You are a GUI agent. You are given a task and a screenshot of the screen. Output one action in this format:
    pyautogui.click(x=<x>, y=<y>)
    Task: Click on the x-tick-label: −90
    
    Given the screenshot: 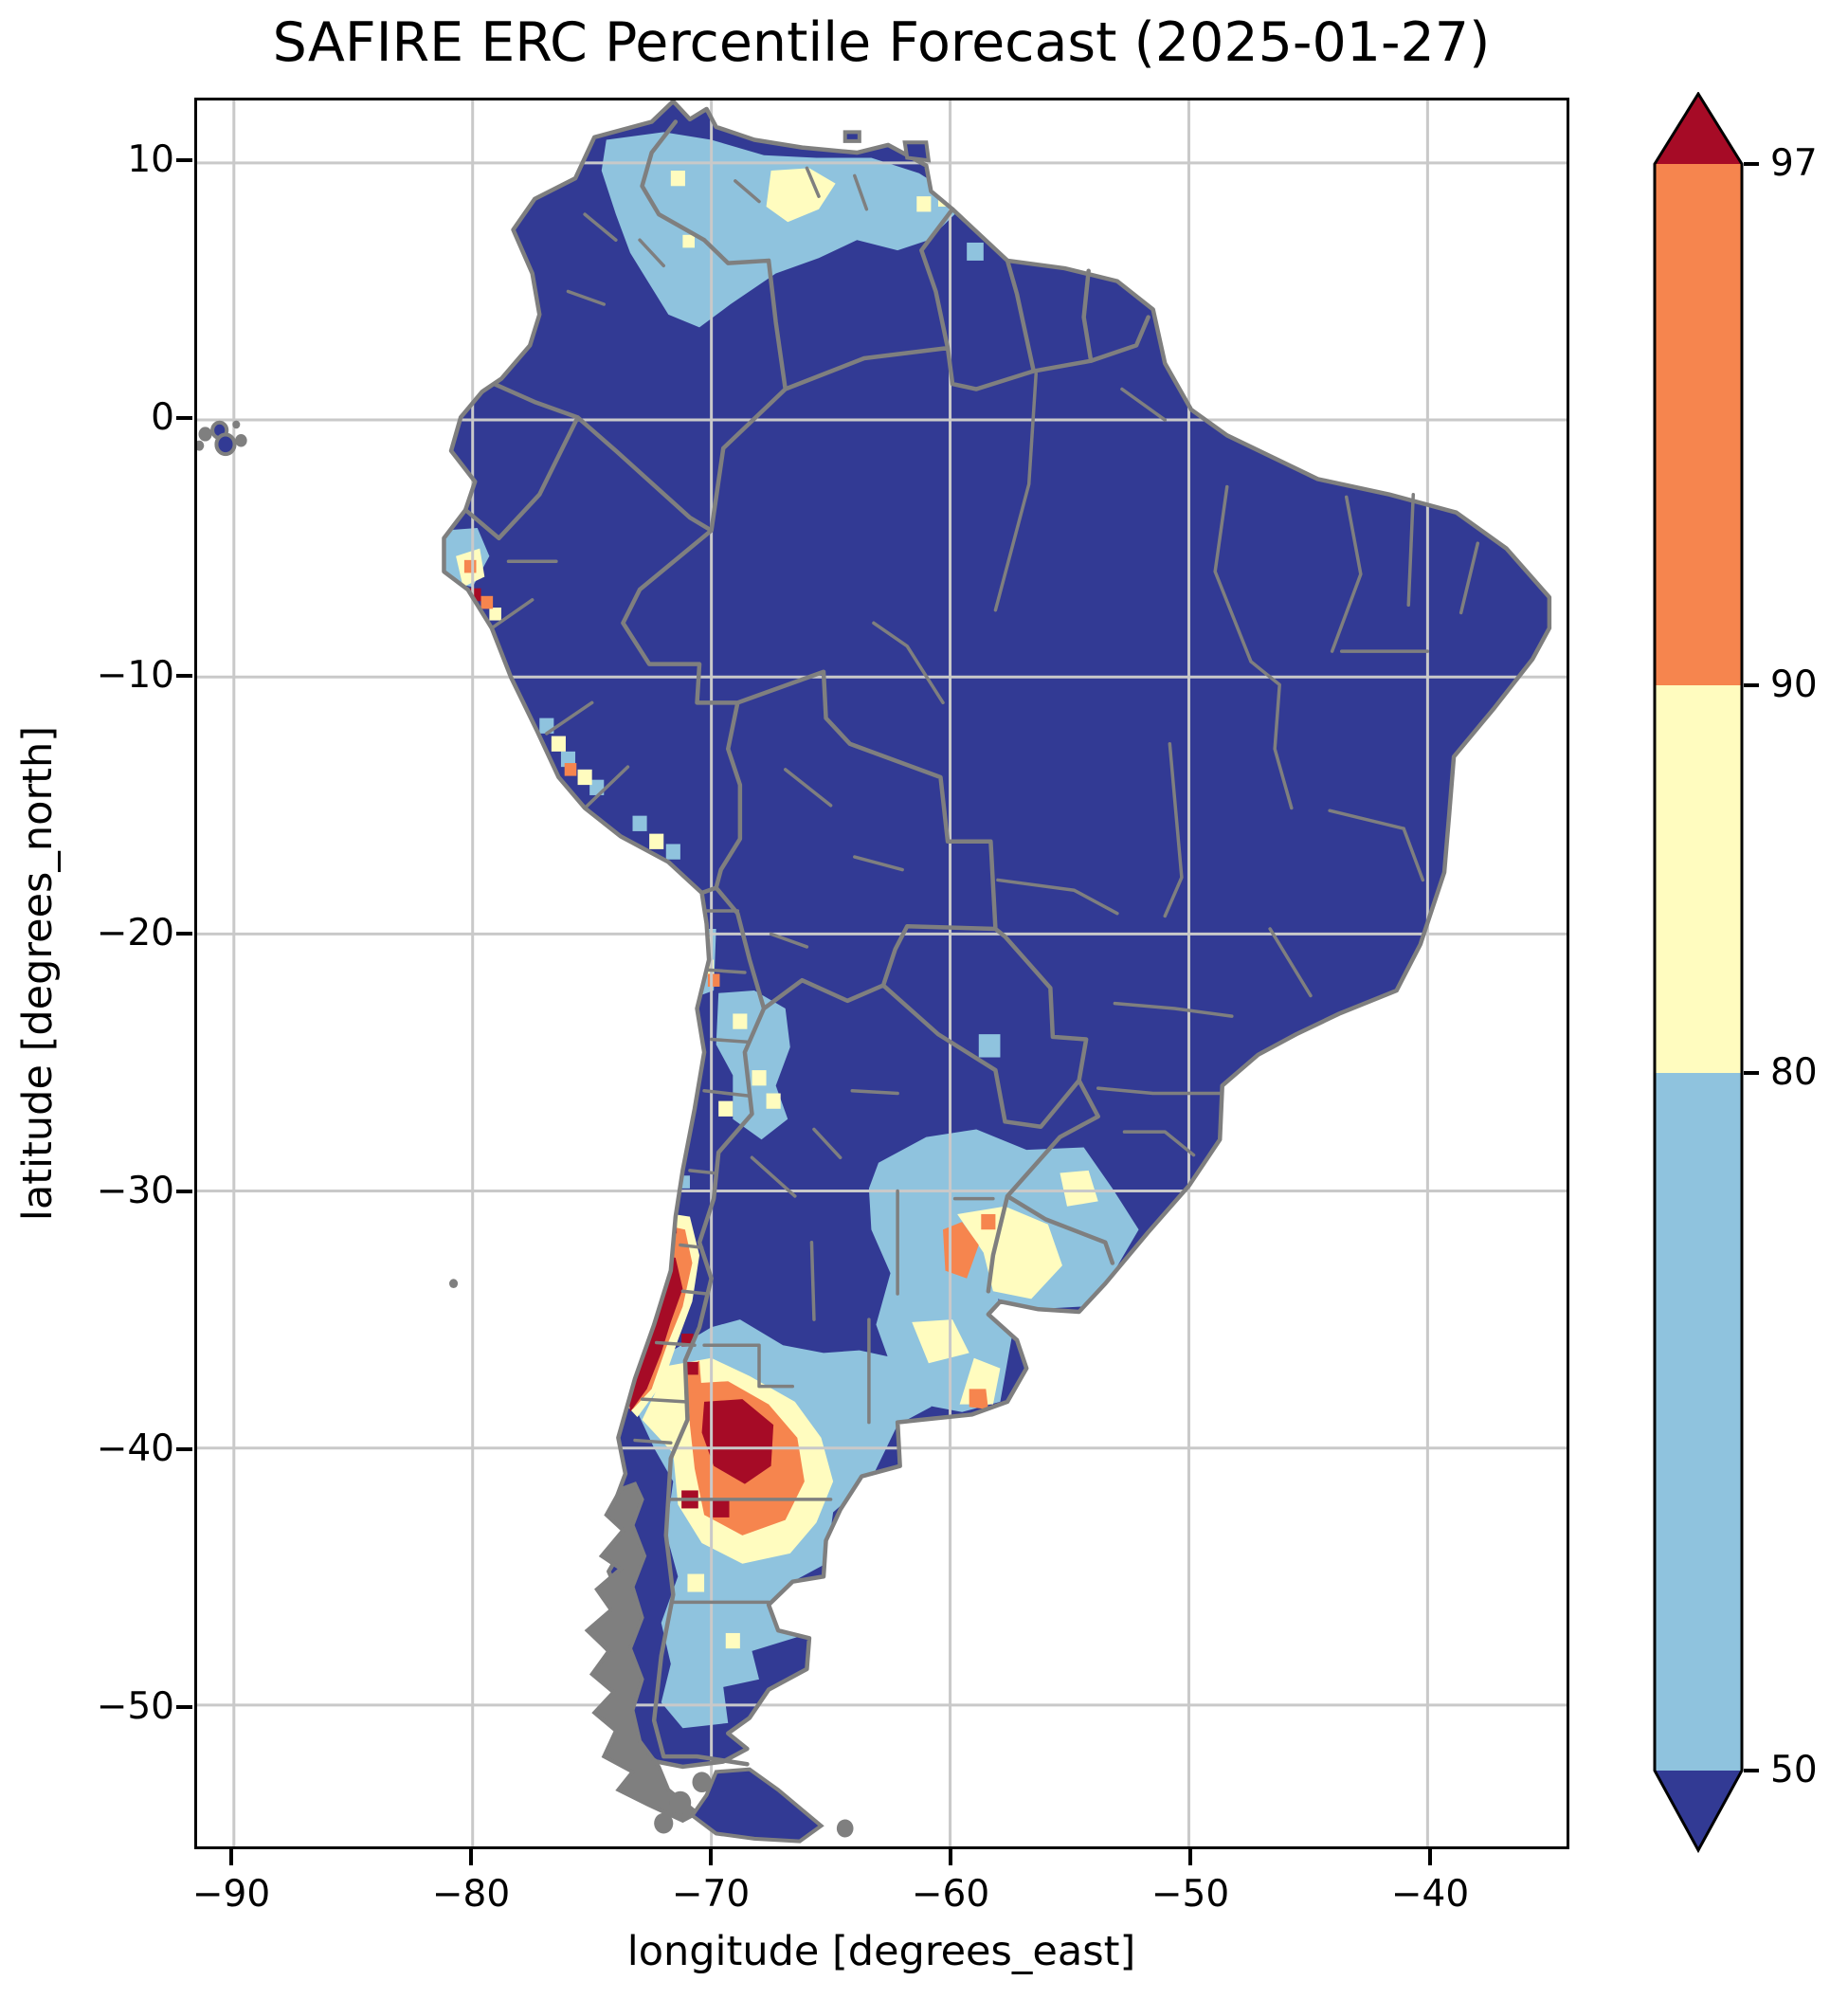 What is the action you would take?
    pyautogui.click(x=231, y=1895)
    